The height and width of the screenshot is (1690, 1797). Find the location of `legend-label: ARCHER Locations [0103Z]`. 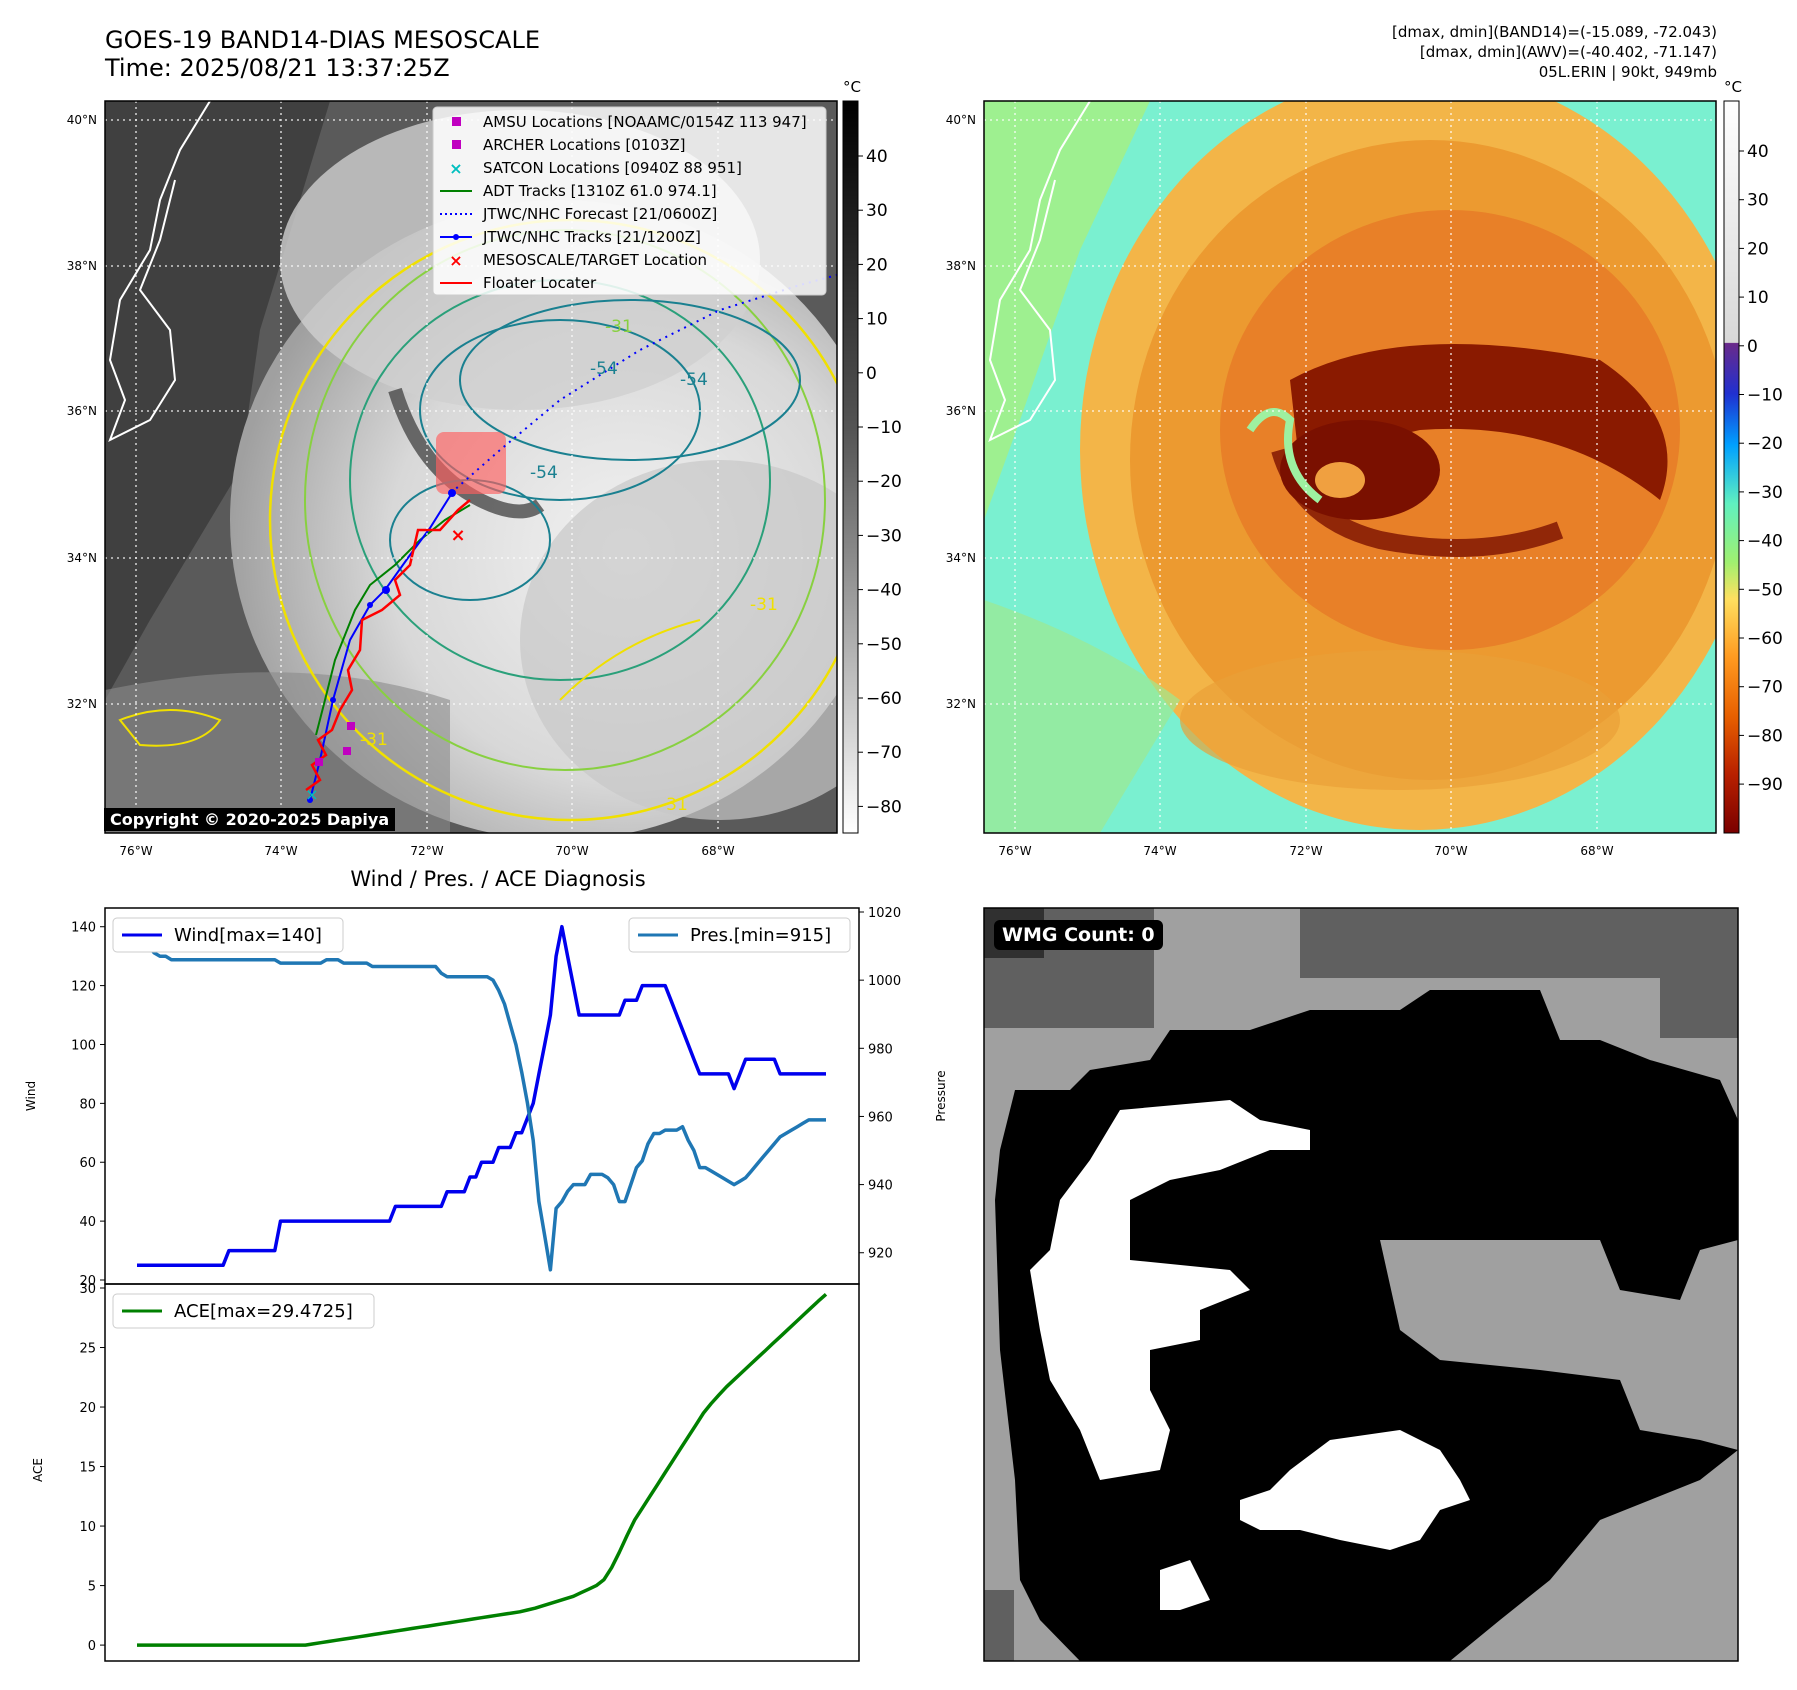

legend-label: ARCHER Locations [0103Z] is located at coordinates (584, 145).